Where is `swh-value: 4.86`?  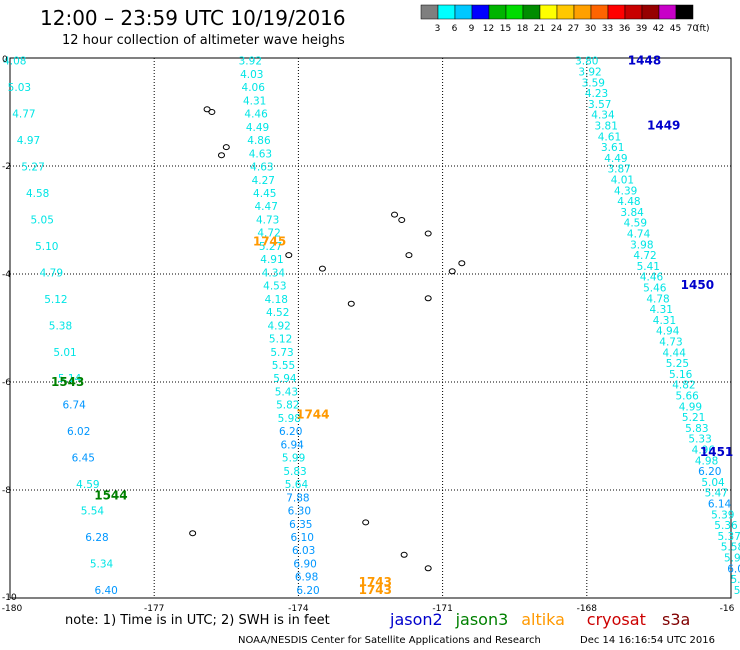 swh-value: 4.86 is located at coordinates (259, 141).